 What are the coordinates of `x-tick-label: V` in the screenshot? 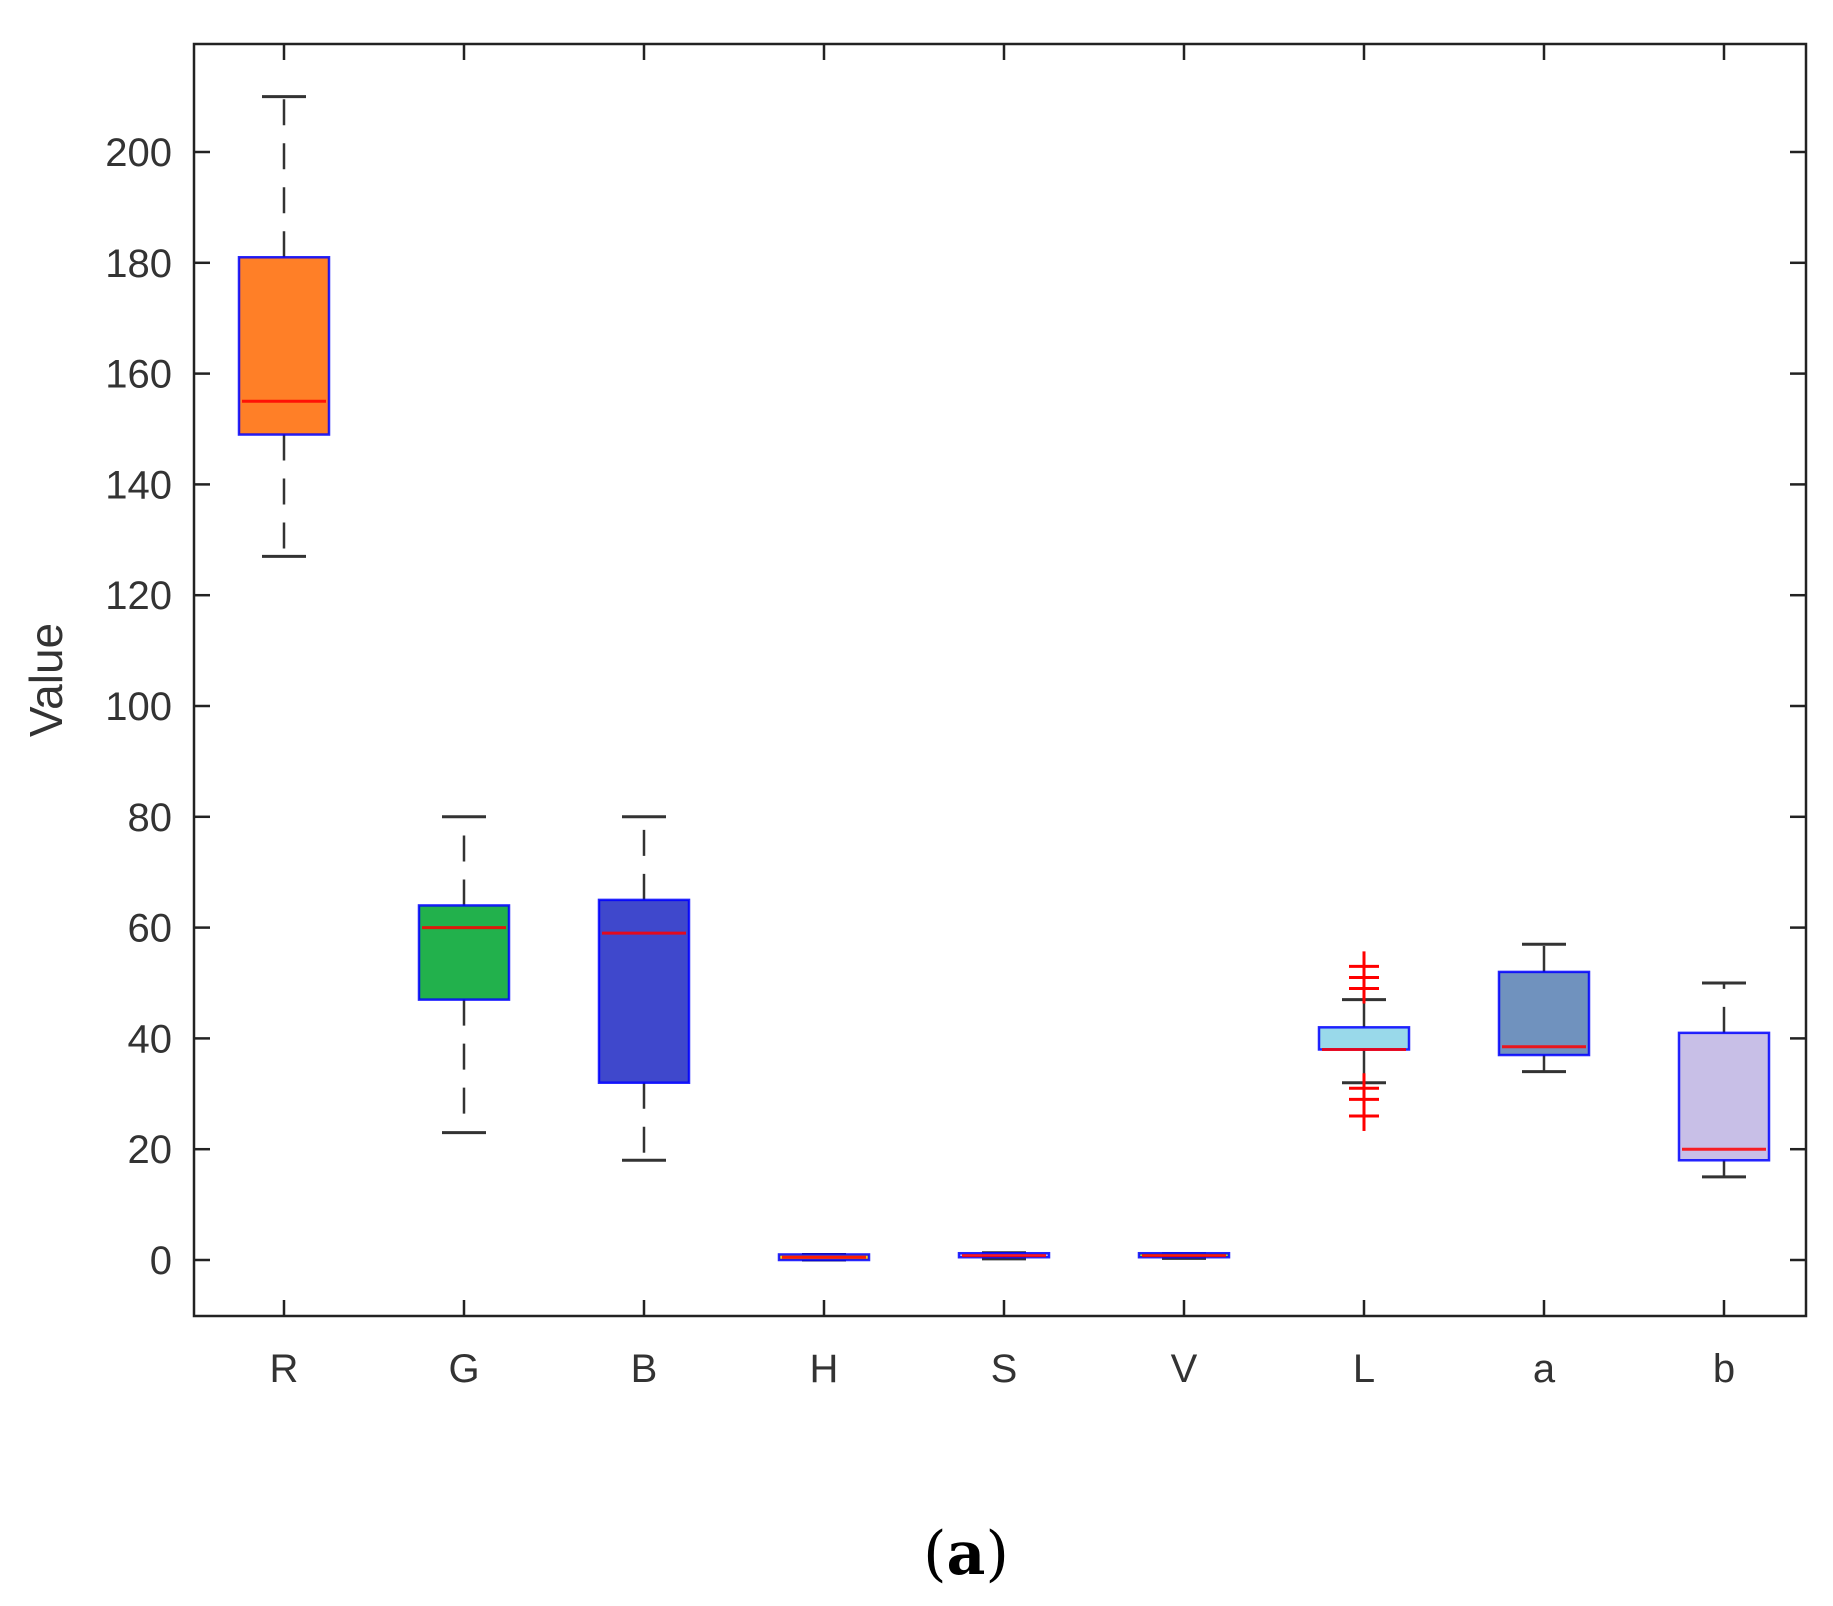 It's located at (1184, 1369).